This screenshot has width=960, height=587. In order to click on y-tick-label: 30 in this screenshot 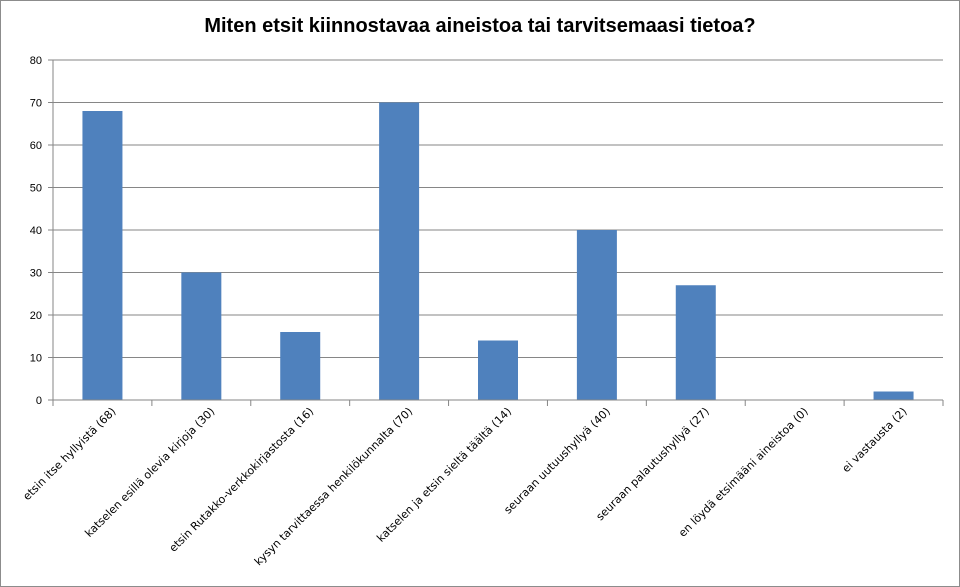, I will do `click(36, 274)`.